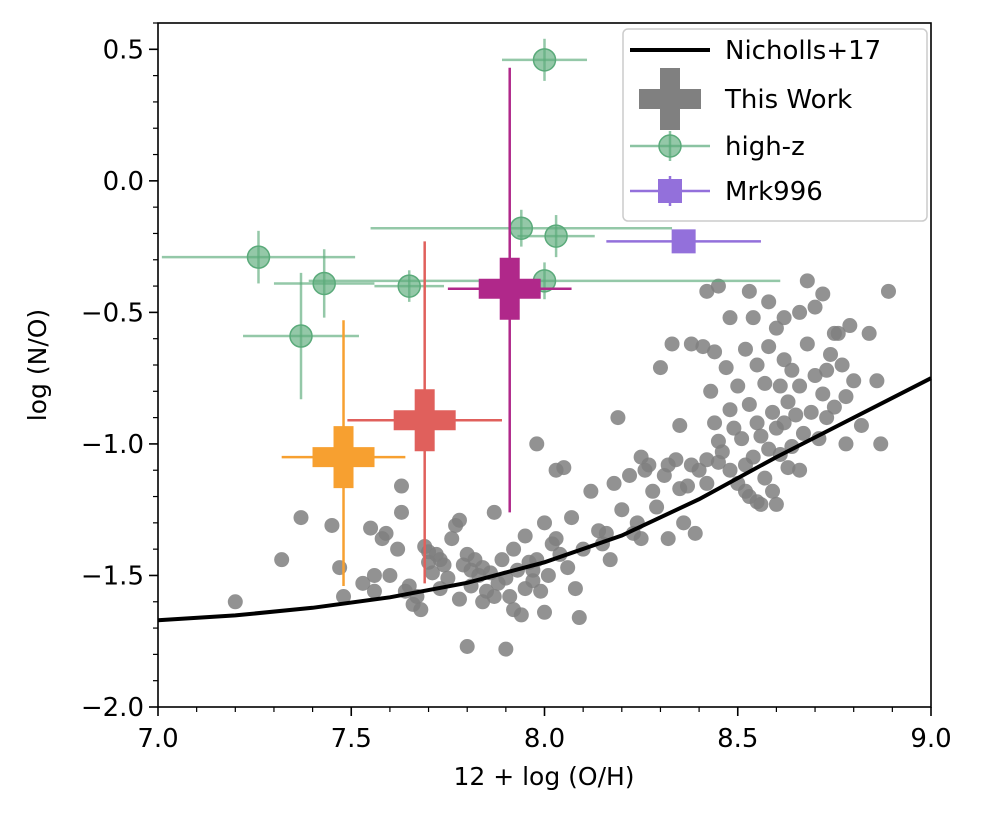 This screenshot has height=817, width=981. I want to click on legend-label: This Work, so click(788, 100).